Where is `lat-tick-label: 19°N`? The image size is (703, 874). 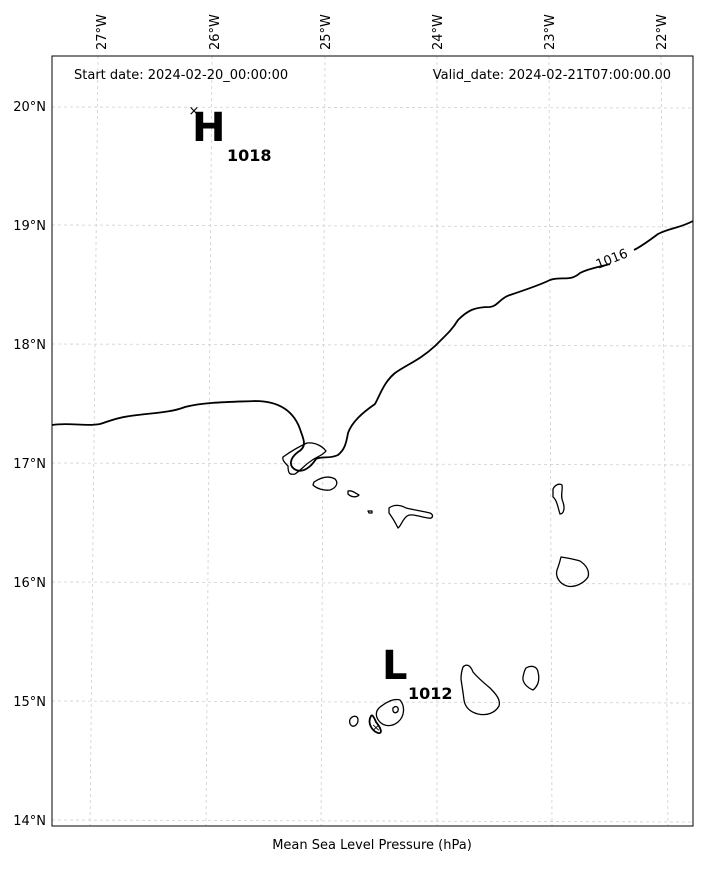
lat-tick-label: 19°N is located at coordinates (29, 226).